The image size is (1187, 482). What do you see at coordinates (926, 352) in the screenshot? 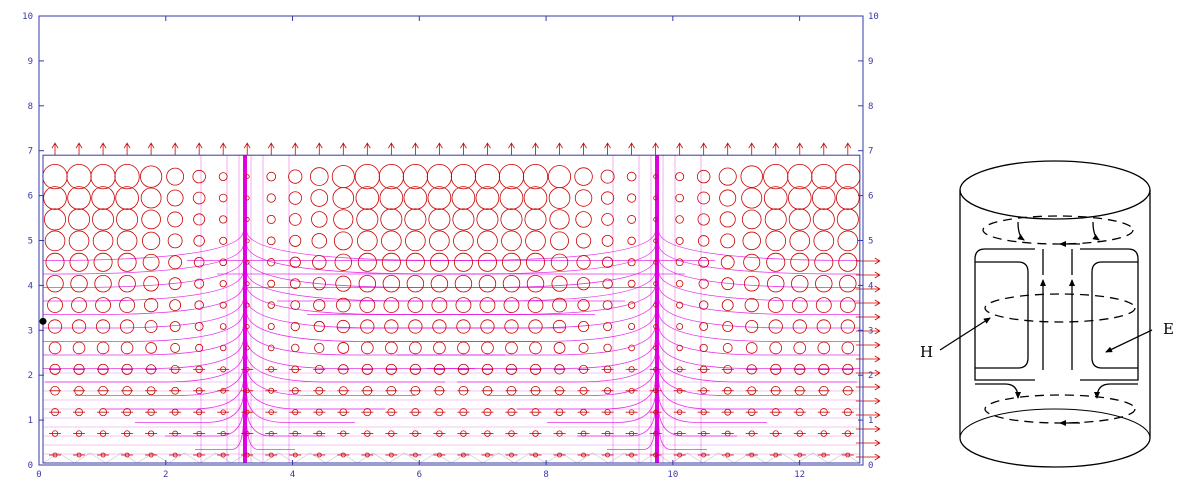
I see `label-h: H` at bounding box center [926, 352].